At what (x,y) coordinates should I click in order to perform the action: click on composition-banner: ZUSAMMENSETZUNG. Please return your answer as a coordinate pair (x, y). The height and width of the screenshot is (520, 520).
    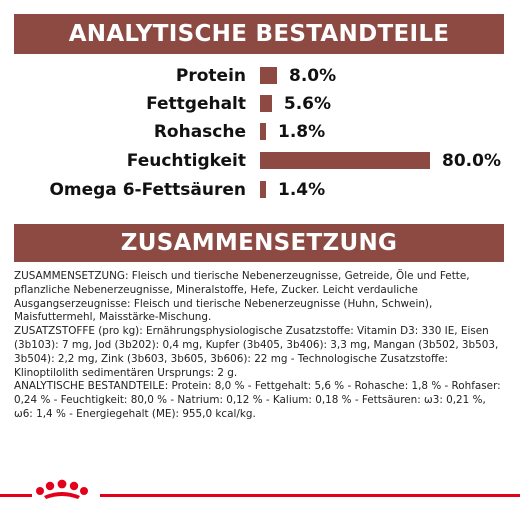
    Looking at the image, I should click on (259, 243).